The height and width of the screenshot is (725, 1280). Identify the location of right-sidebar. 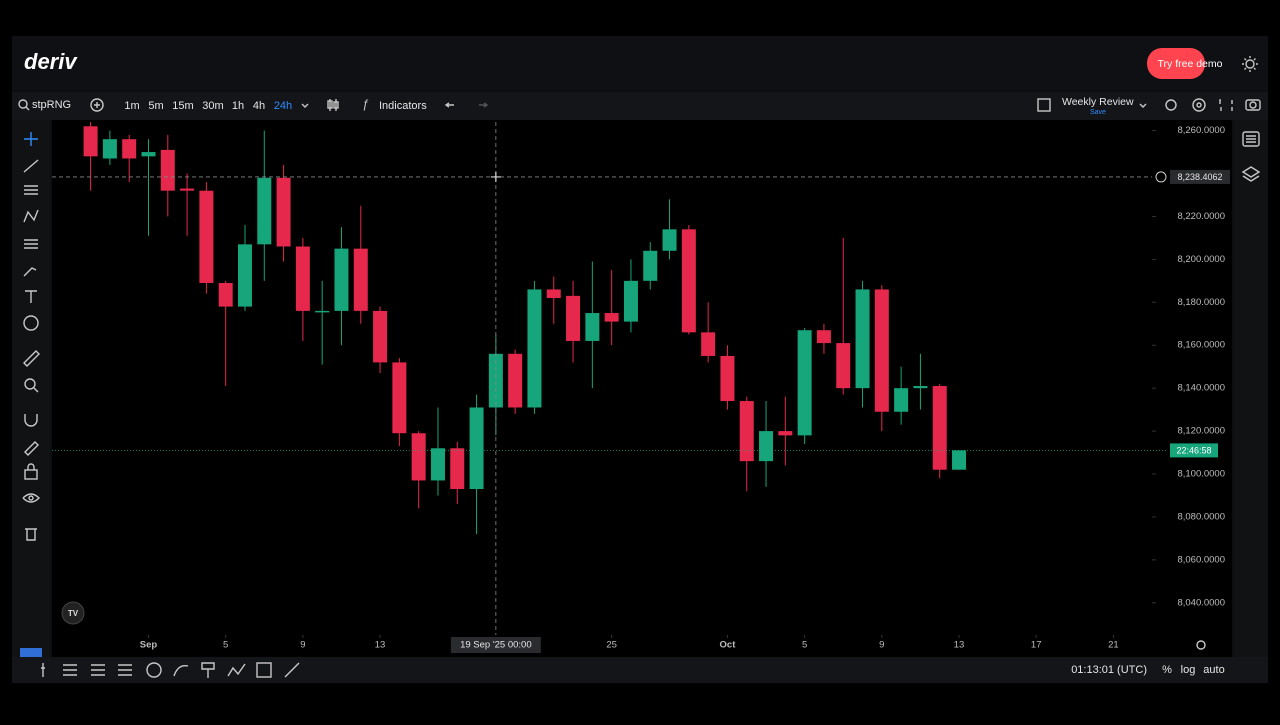
(1251, 388).